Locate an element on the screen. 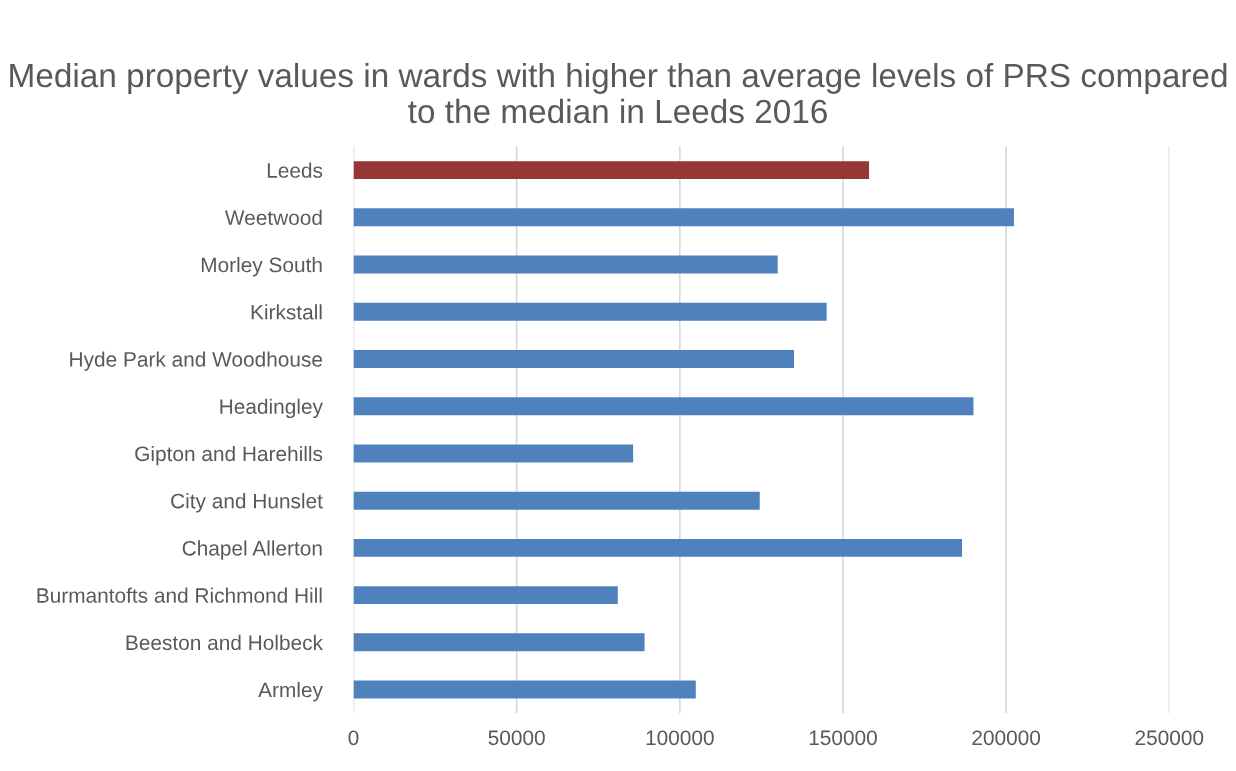 The image size is (1236, 771). x-tick-label: 200000 is located at coordinates (1006, 738).